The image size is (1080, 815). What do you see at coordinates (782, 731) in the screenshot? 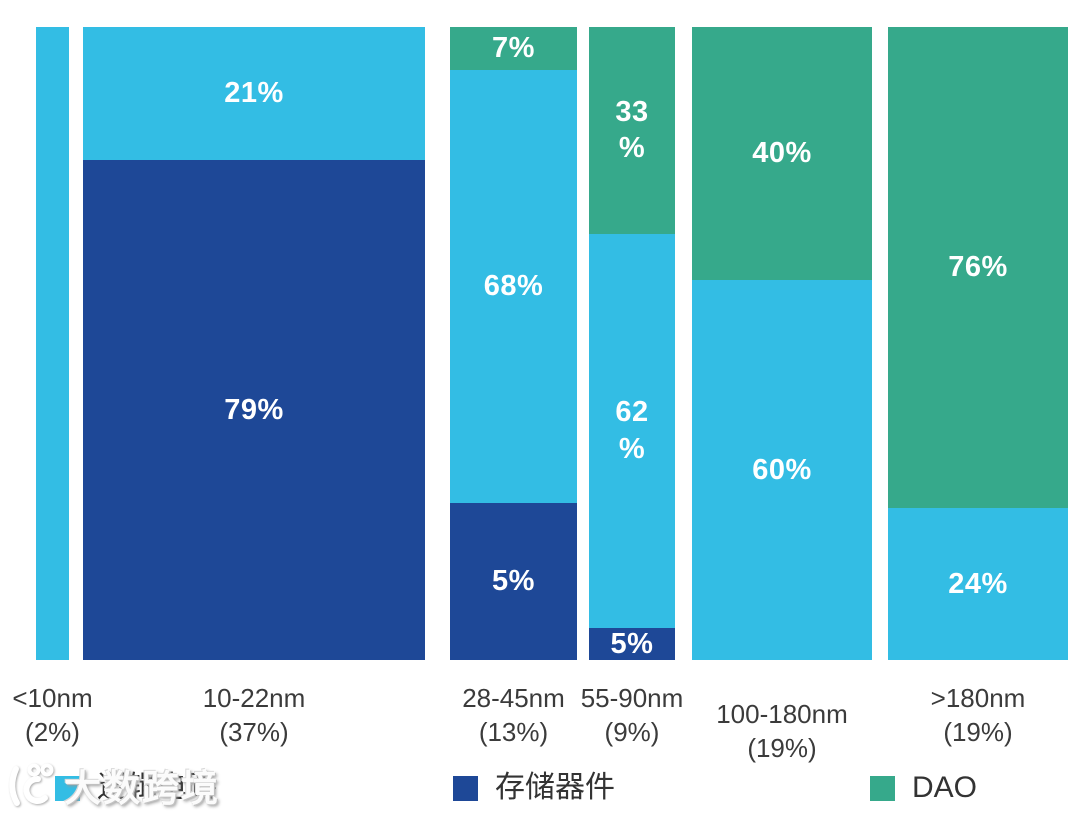
I see `x-axis-label-100-180nm: 100-180nm (19%)` at bounding box center [782, 731].